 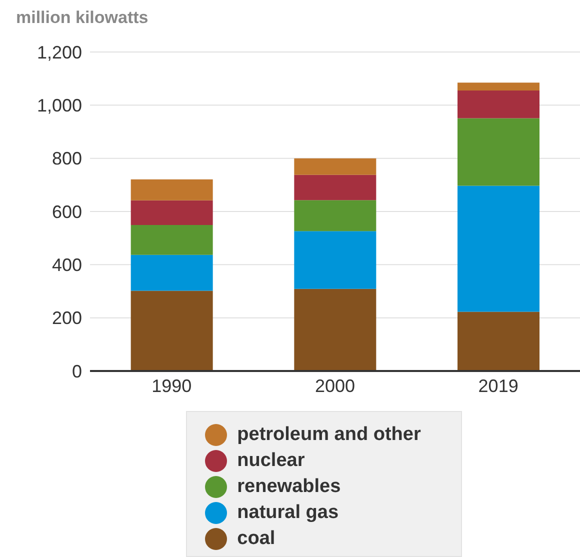 I want to click on y-tick-label: 200, so click(x=67, y=318).